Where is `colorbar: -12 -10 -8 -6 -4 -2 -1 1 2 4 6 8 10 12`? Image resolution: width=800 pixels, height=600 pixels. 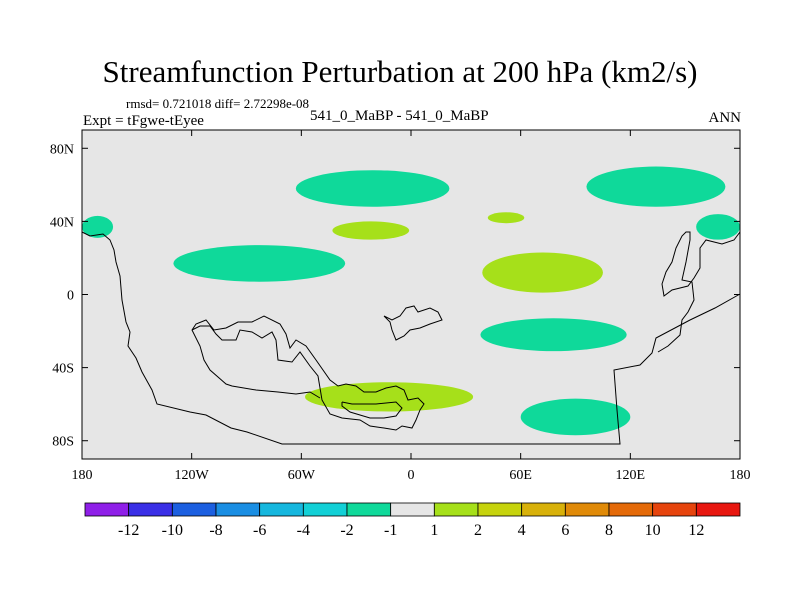
colorbar: -12 -10 -8 -6 -4 -2 -1 1 2 4 6 8 10 12 is located at coordinates (412, 520).